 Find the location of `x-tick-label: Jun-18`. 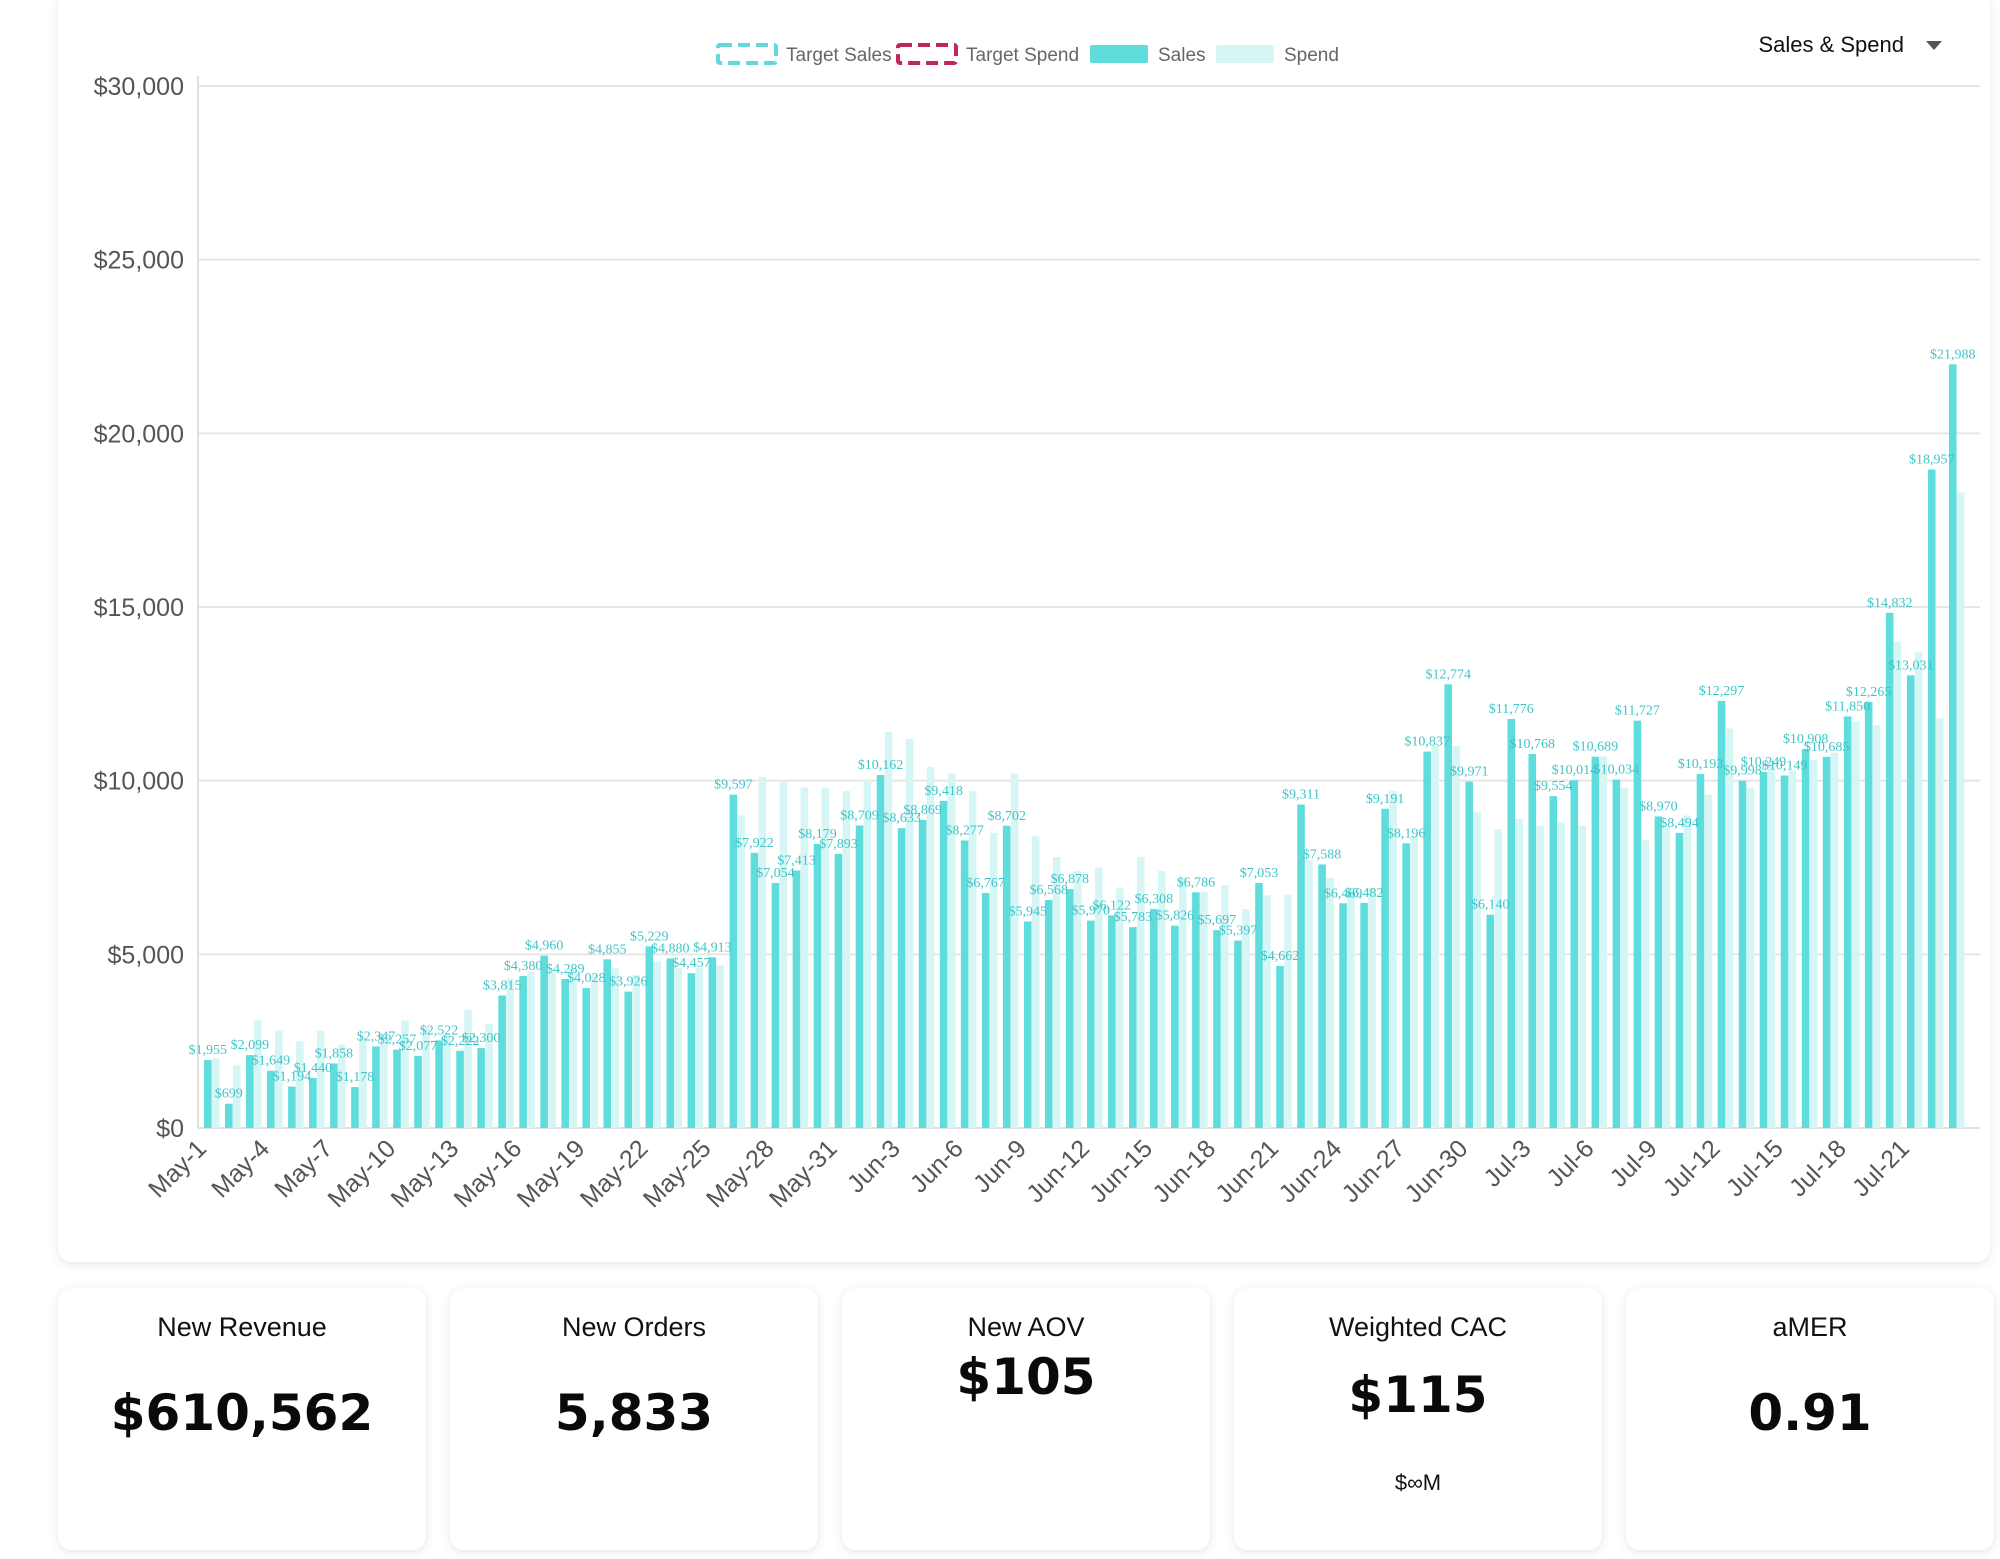

x-tick-label: Jun-18 is located at coordinates (1184, 1171).